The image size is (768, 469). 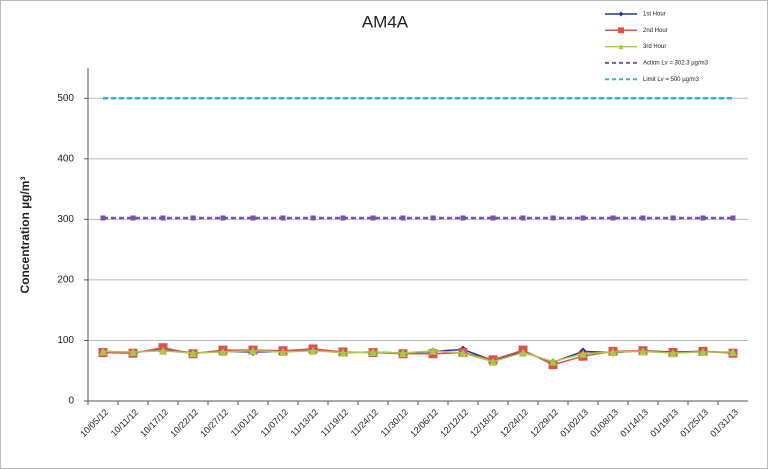 What do you see at coordinates (655, 31) in the screenshot?
I see `legend-label: 2nd Hour` at bounding box center [655, 31].